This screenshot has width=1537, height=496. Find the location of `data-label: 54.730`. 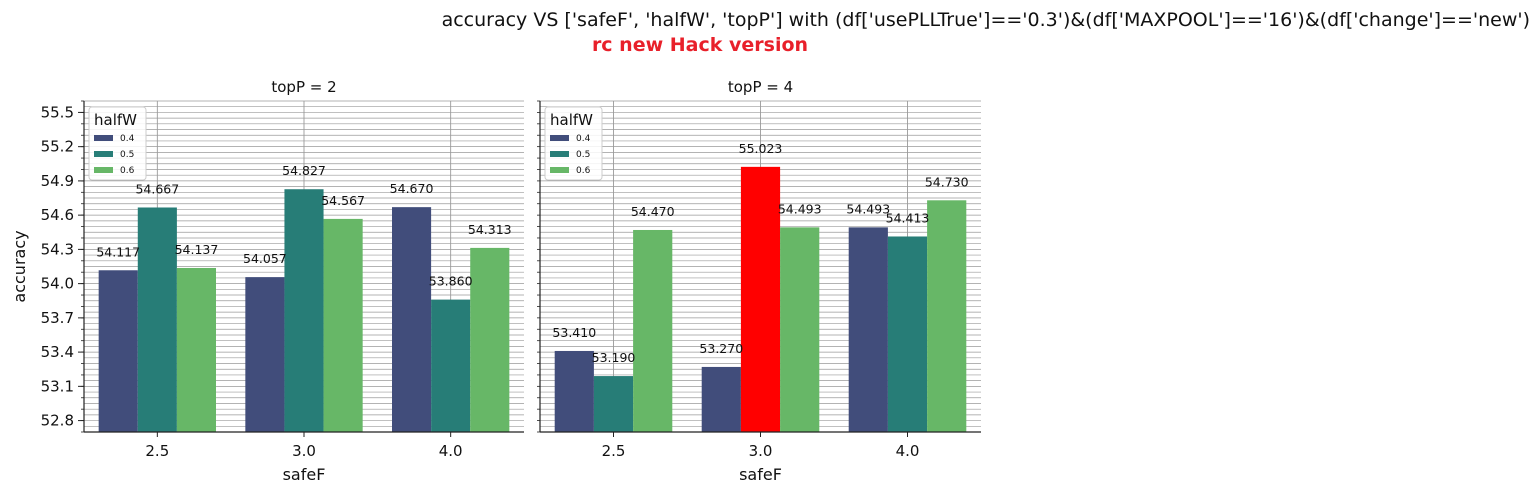

data-label: 54.730 is located at coordinates (947, 181).